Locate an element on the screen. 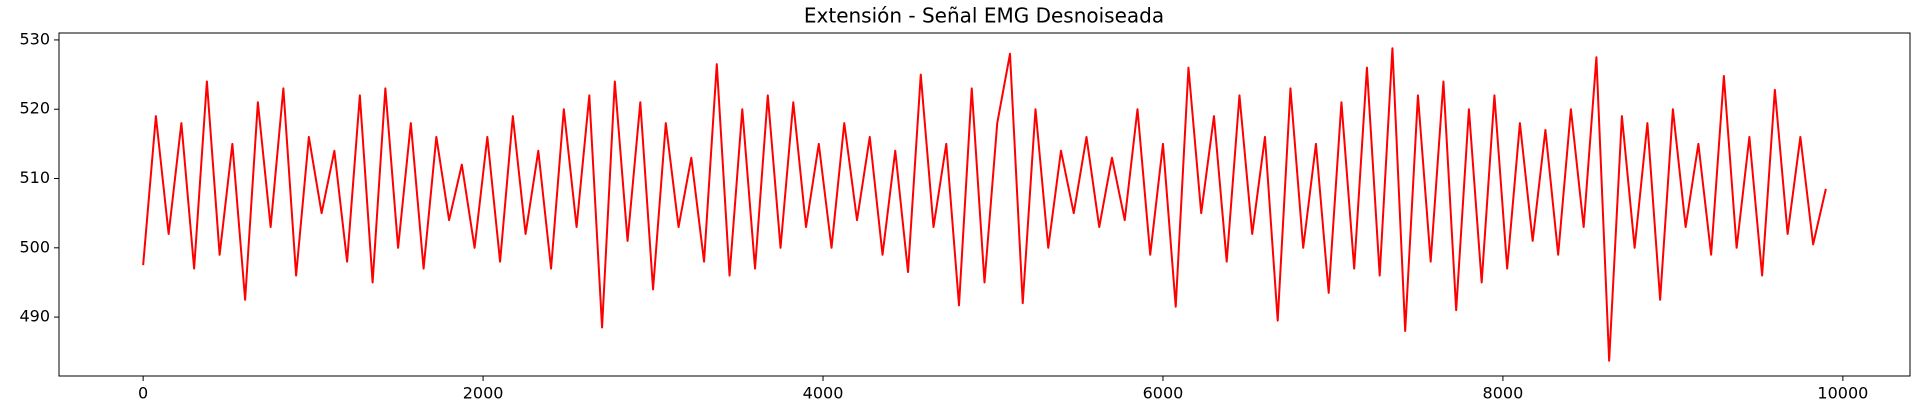 This screenshot has width=1913, height=417. y-tick-label: 500 is located at coordinates (34, 246).